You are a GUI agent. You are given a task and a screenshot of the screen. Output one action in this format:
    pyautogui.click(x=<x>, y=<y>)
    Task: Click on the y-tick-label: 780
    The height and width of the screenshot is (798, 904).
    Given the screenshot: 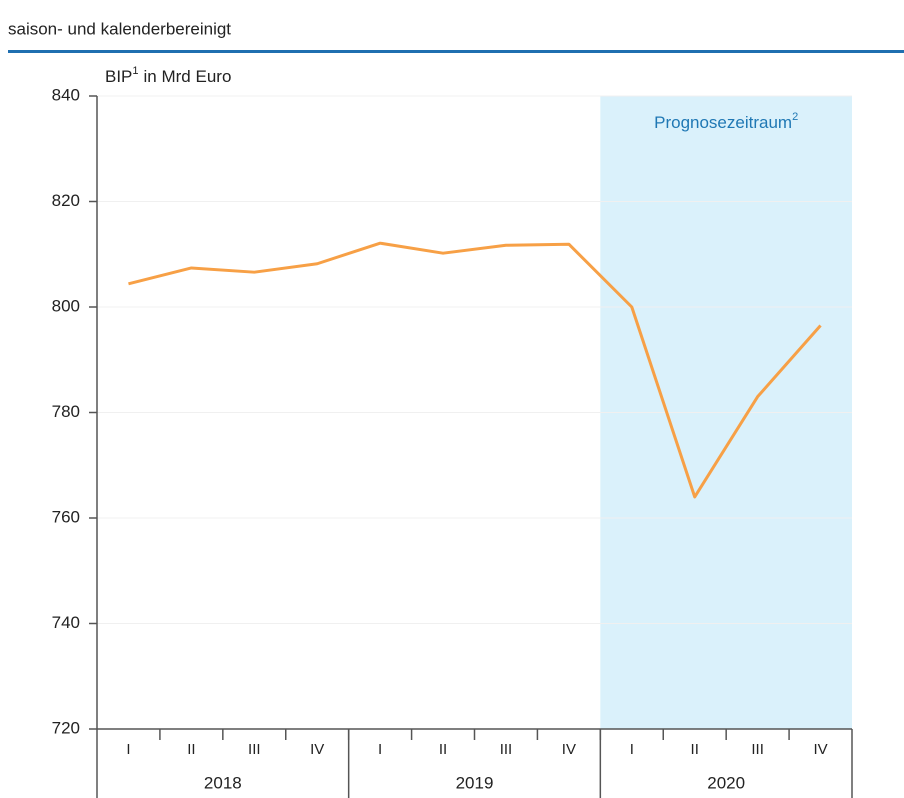 What is the action you would take?
    pyautogui.click(x=66, y=411)
    